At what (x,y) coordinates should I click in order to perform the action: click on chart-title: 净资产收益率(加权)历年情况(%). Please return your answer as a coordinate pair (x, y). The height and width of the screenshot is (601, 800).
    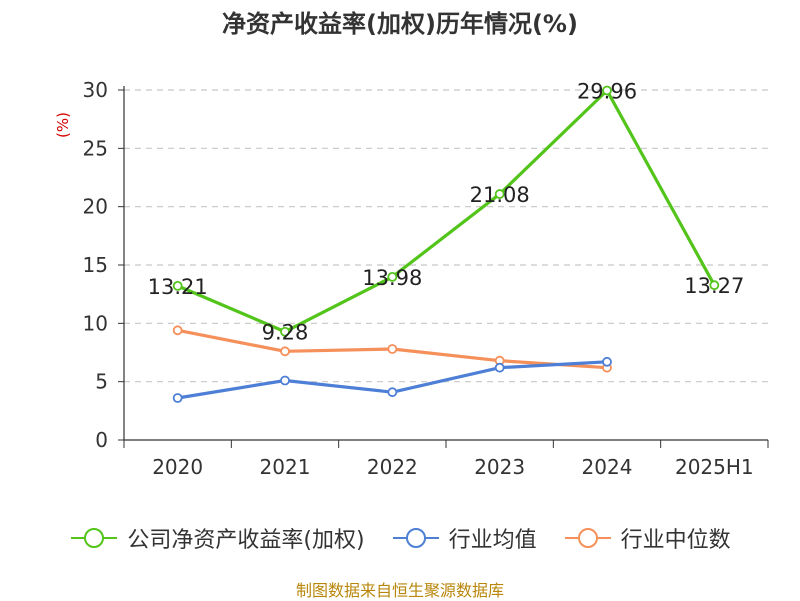
    Looking at the image, I should click on (400, 24).